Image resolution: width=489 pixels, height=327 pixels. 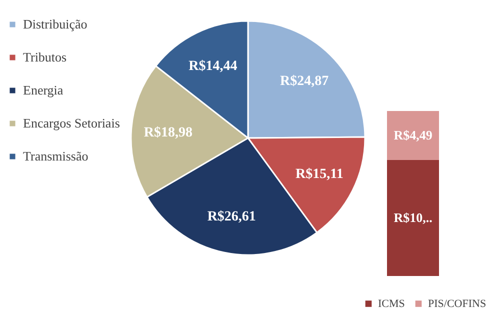 I want to click on legend-label: ICMS, so click(x=391, y=304).